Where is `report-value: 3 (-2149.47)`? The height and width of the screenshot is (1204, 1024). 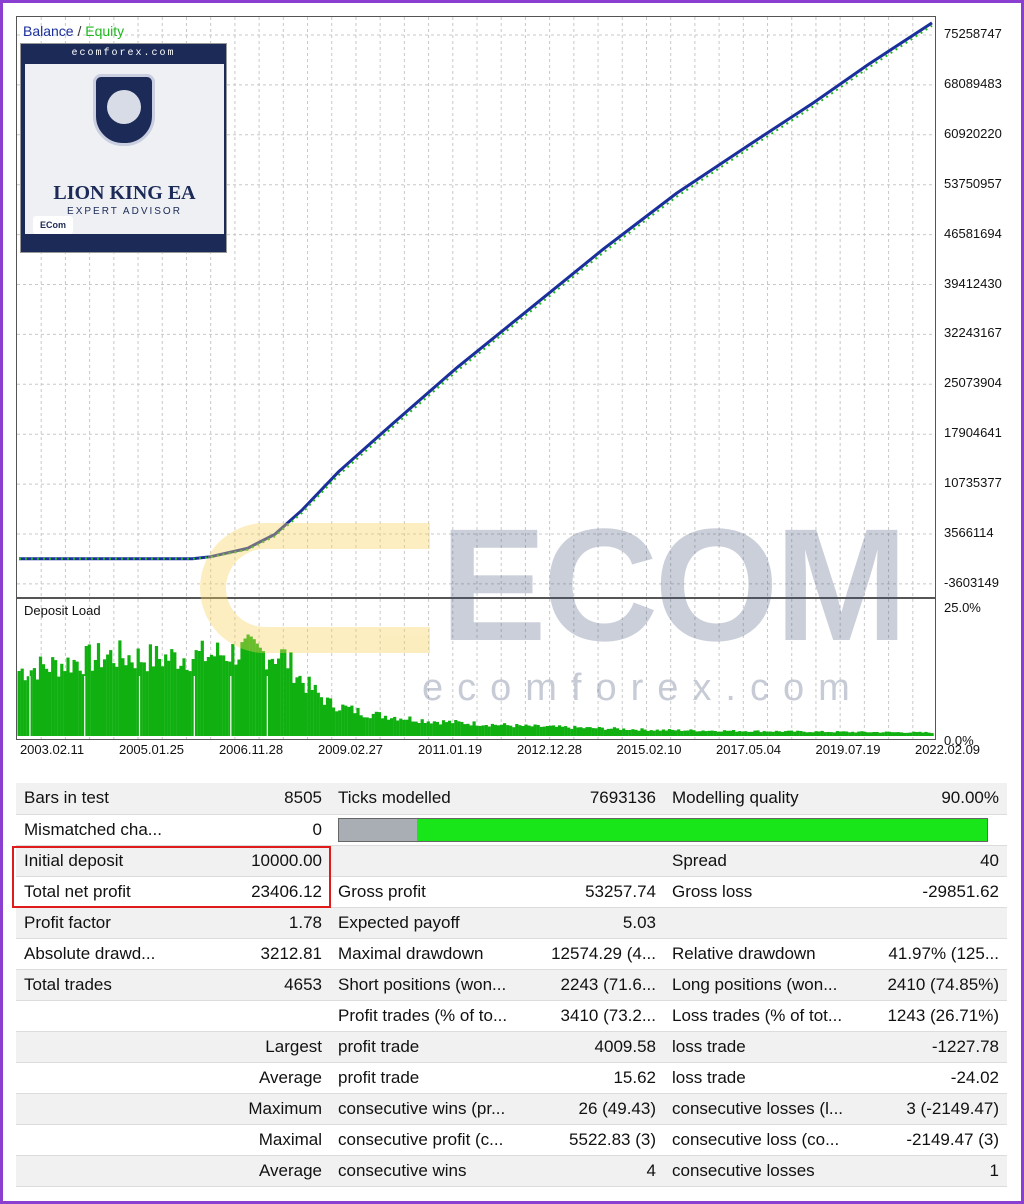 report-value: 3 (-2149.47) is located at coordinates (938, 1109).